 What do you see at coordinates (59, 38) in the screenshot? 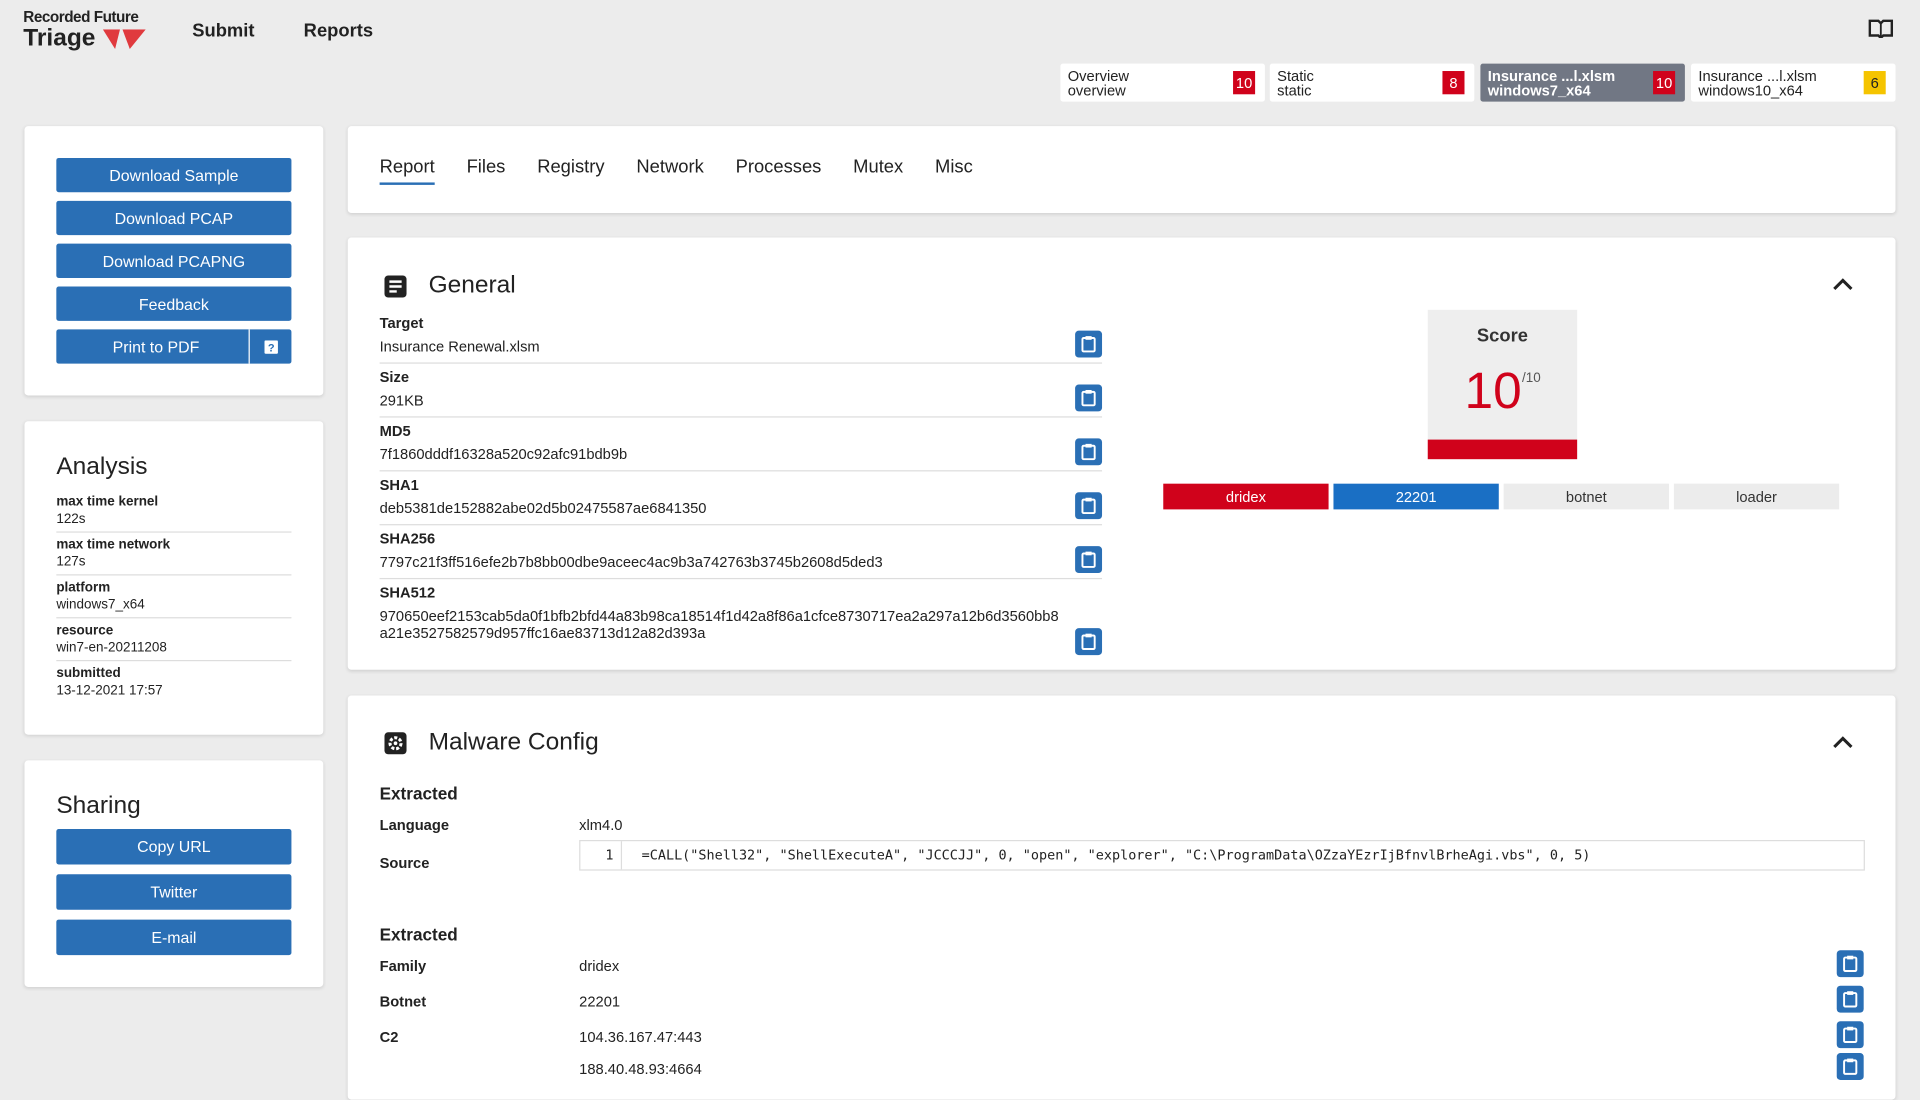
I see `brand: Triage` at bounding box center [59, 38].